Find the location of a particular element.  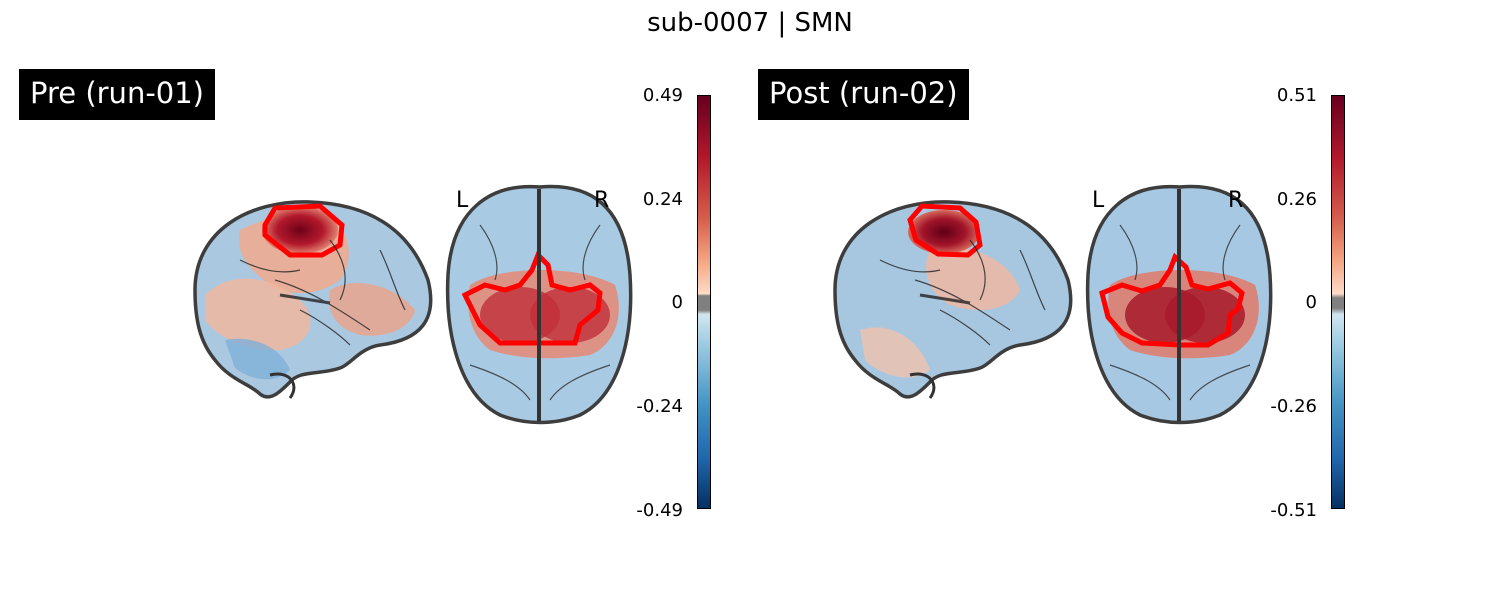

post-axial-view is located at coordinates (1179, 304).